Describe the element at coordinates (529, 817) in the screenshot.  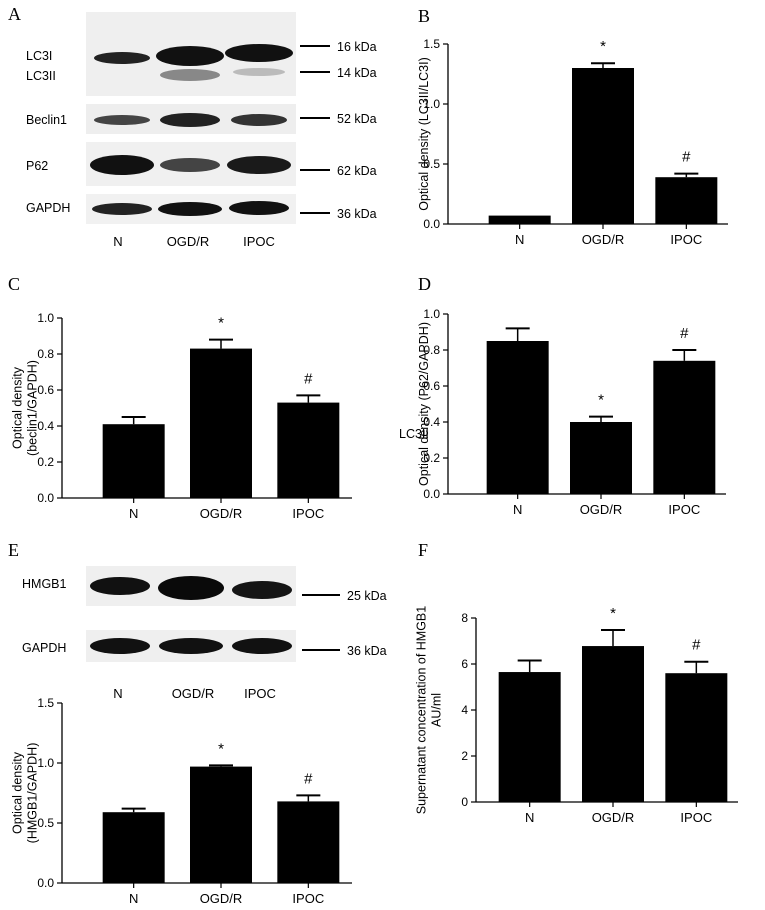
I see `x-tick-label-f: N` at that location.